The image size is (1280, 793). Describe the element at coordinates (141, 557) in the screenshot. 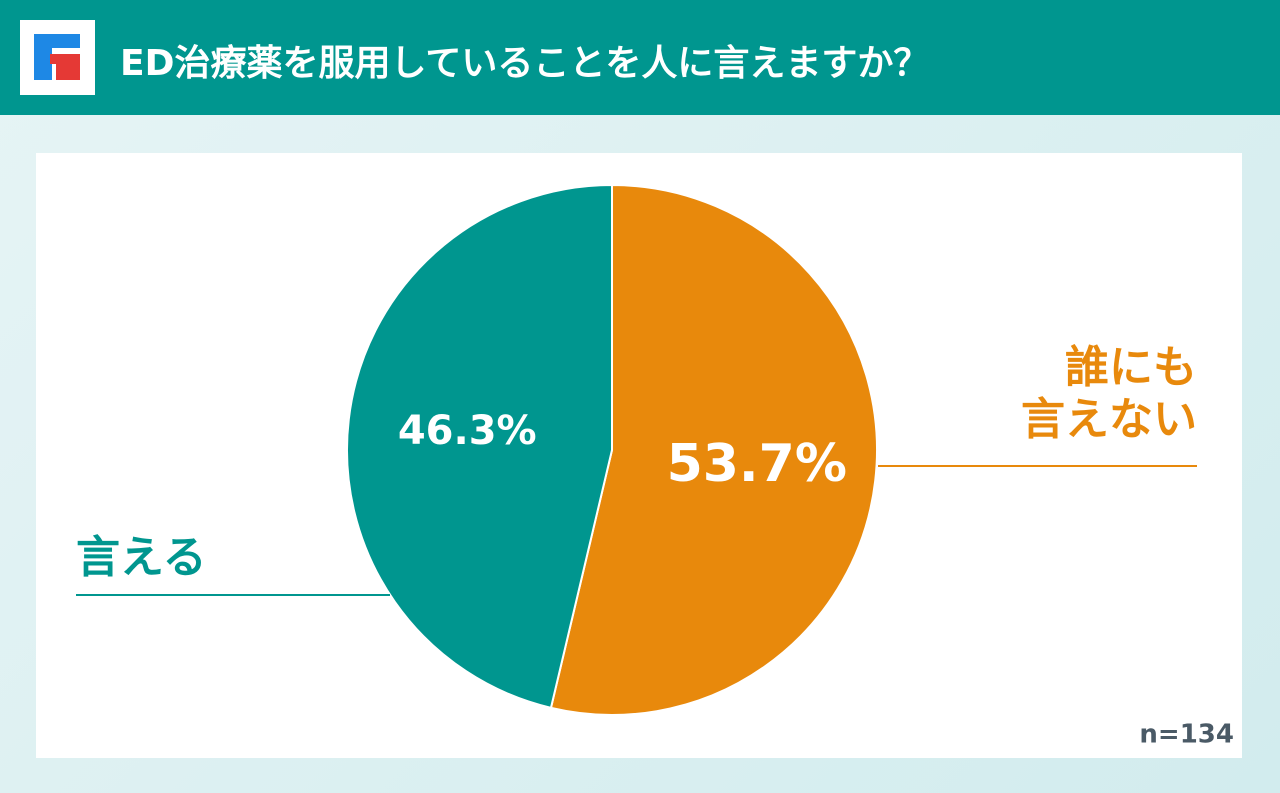

I see `category-label: 言える` at that location.